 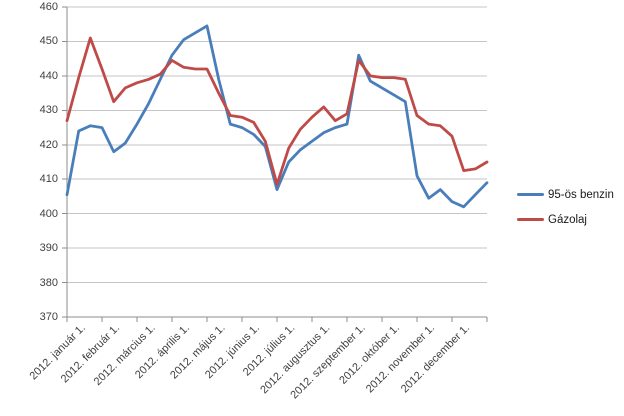 I want to click on legend-line-gazolaj-icon, so click(x=530, y=219).